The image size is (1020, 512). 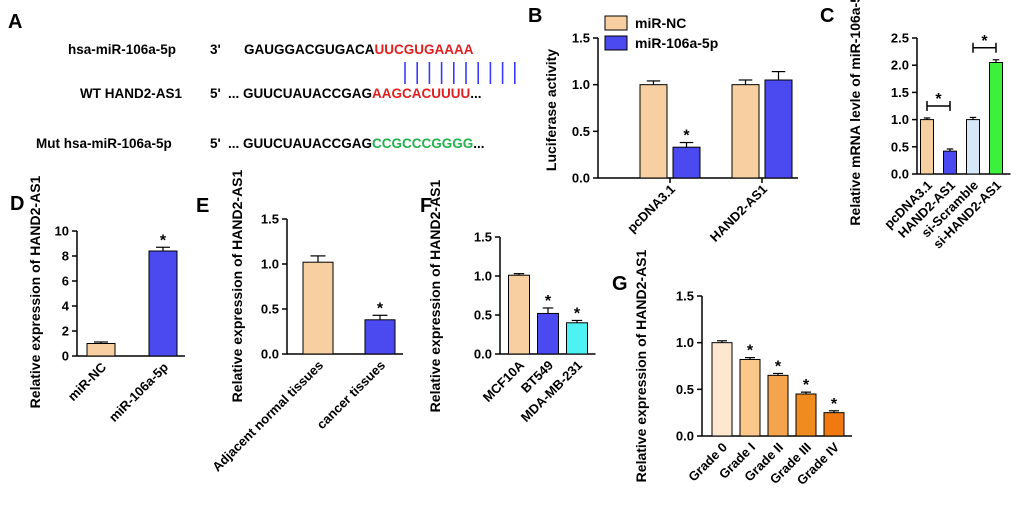 I want to click on y-axis-title: Relative mRNA levle of miR-106a-5p, so click(x=855, y=113).